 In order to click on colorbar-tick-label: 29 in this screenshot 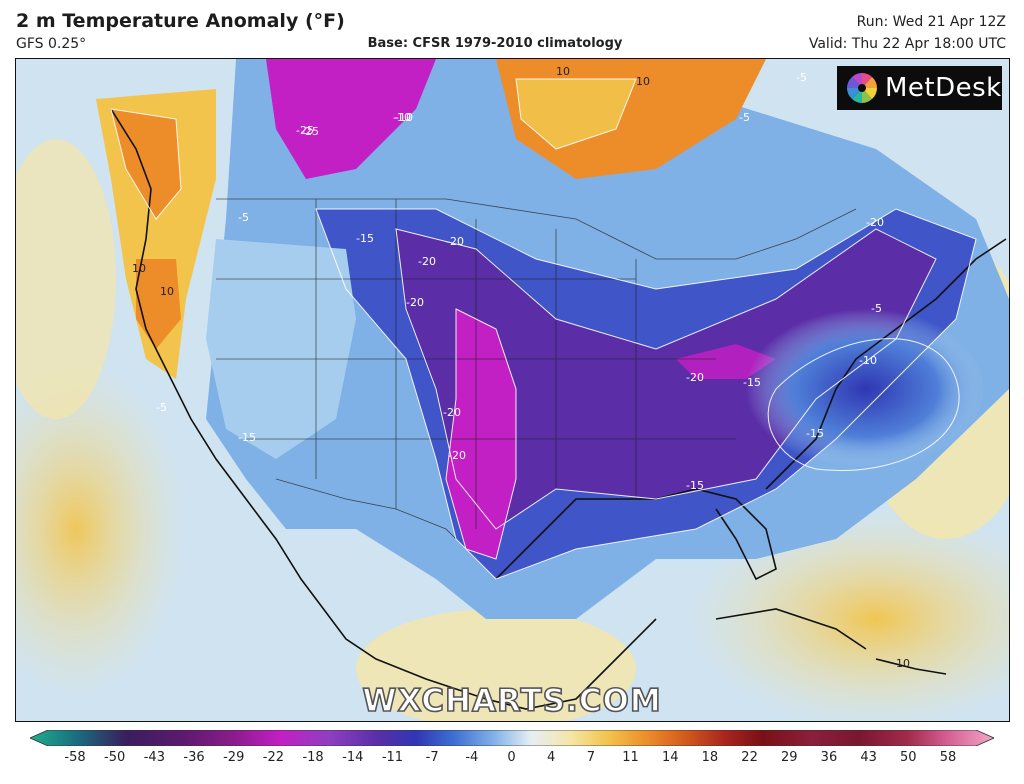, I will do `click(789, 757)`.